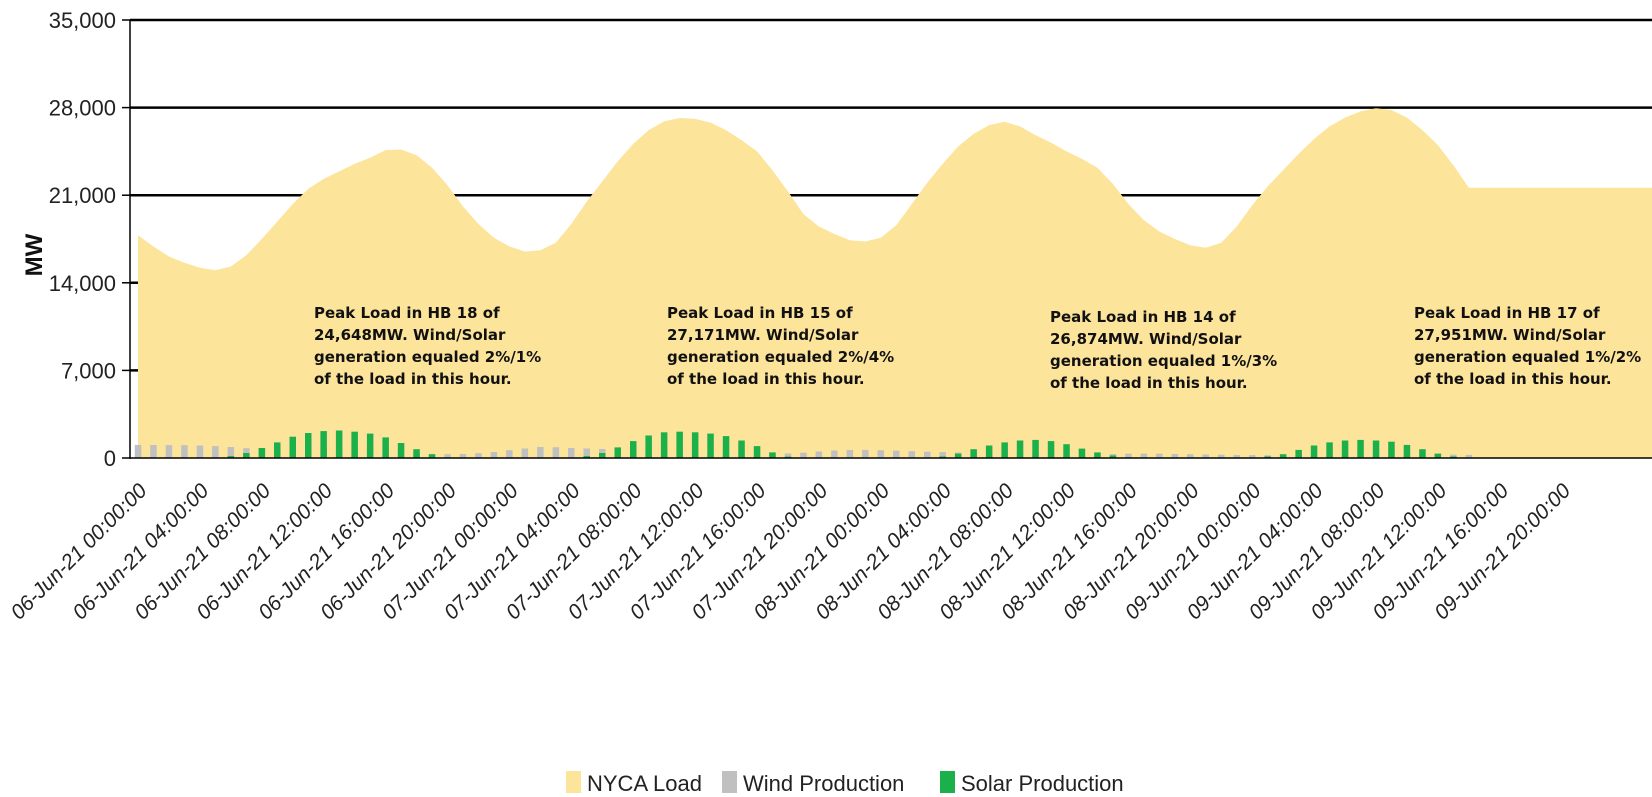 This screenshot has height=797, width=1652. Describe the element at coordinates (763, 335) in the screenshot. I see `annotation-line: 27,171MW. Wind/Solar` at that location.